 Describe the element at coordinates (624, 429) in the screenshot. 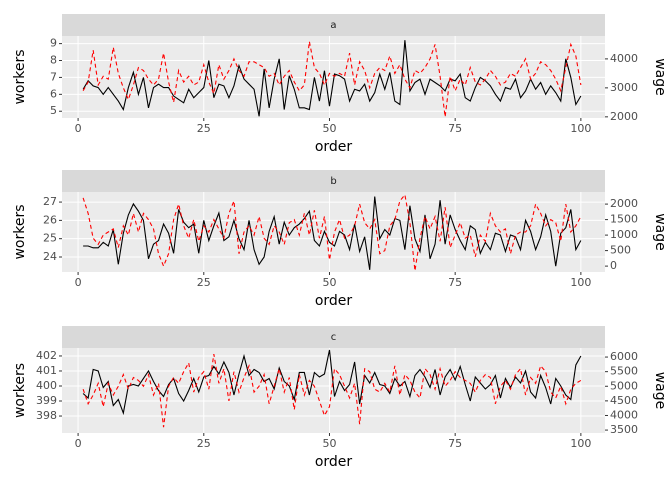

I see `y2-tick-label: 3500` at that location.